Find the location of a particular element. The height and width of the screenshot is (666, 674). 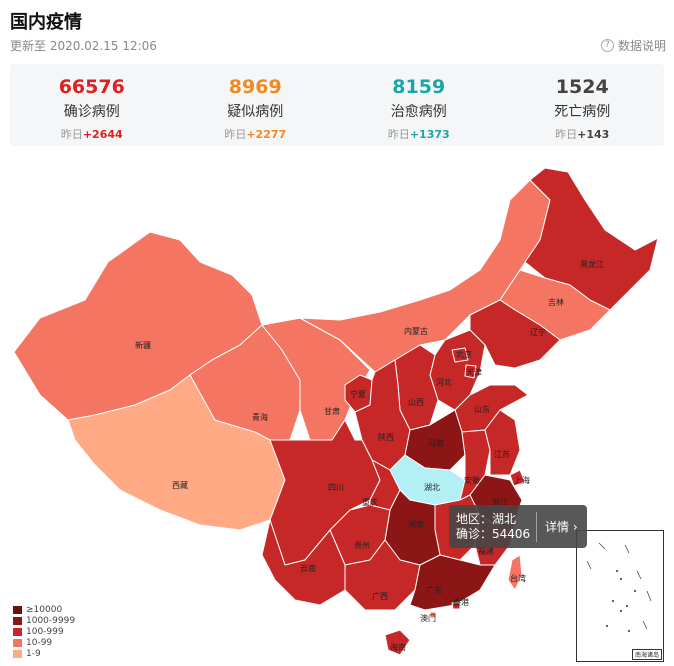

south-china-sea-inset: 南海诸岛 is located at coordinates (620, 596).